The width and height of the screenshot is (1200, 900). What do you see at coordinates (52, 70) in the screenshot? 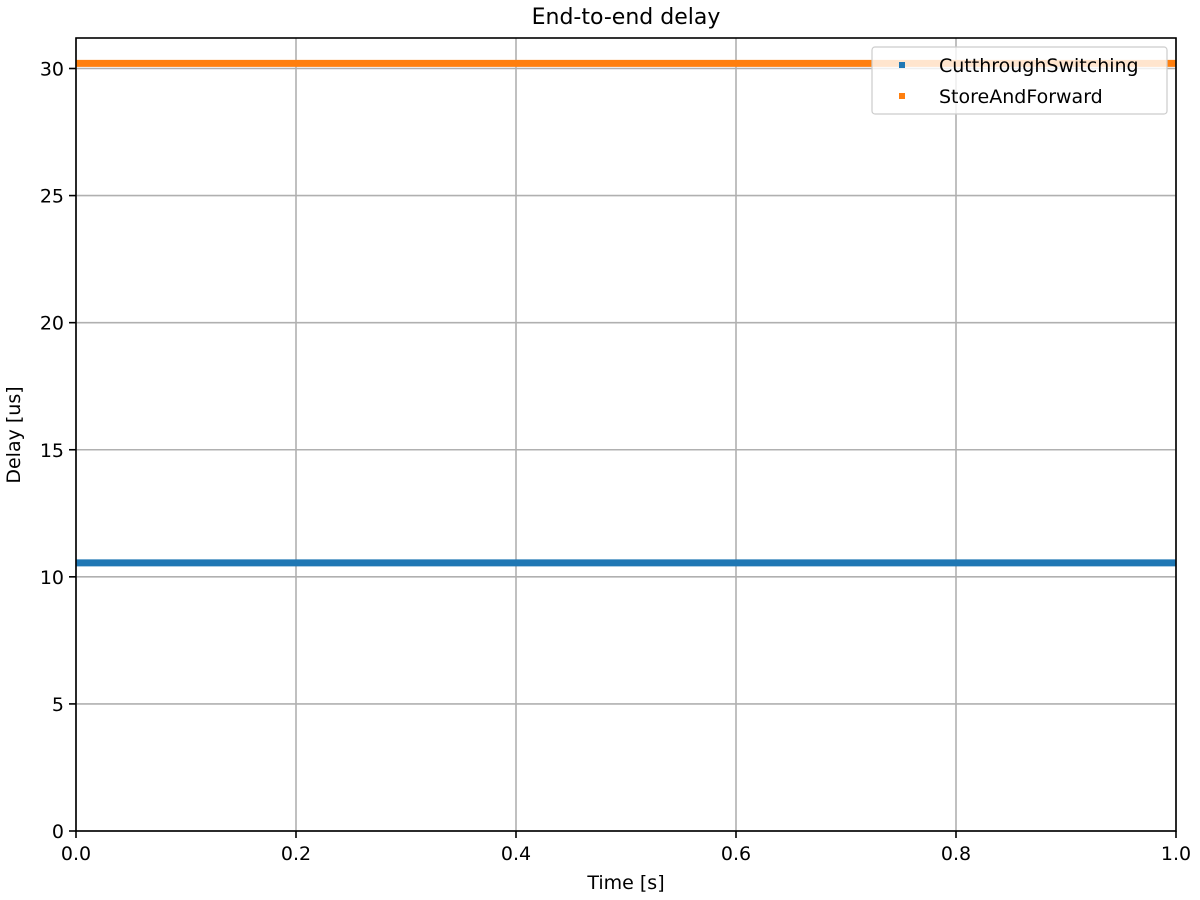
I see `y-tick-label: 30` at bounding box center [52, 70].